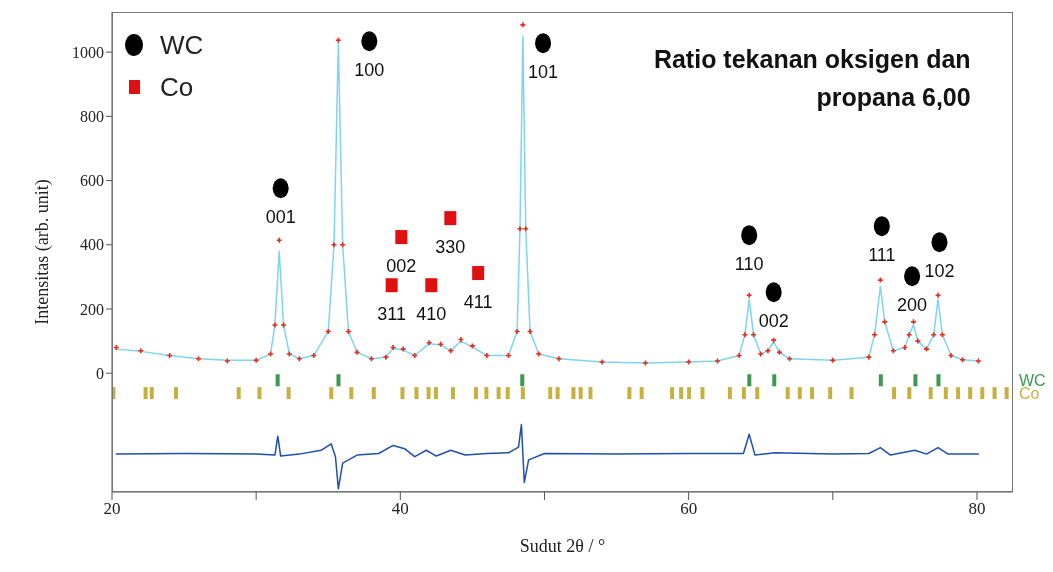 This screenshot has height=572, width=1053. Describe the element at coordinates (547, 456) in the screenshot. I see `line-series` at that location.